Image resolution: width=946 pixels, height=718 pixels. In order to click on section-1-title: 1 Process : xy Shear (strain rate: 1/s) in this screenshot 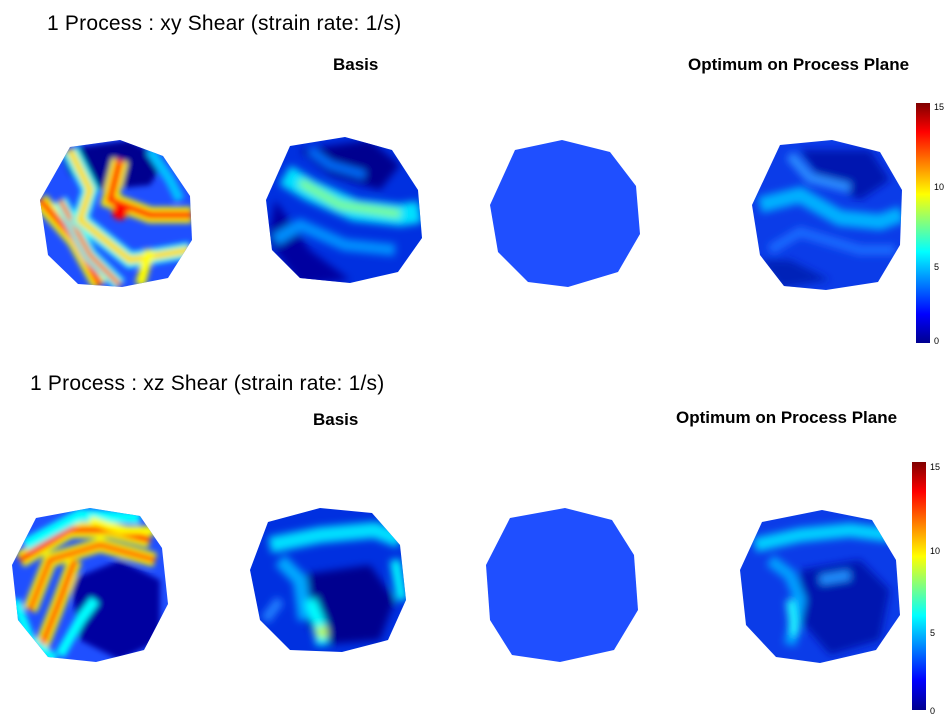, I will do `click(224, 23)`.